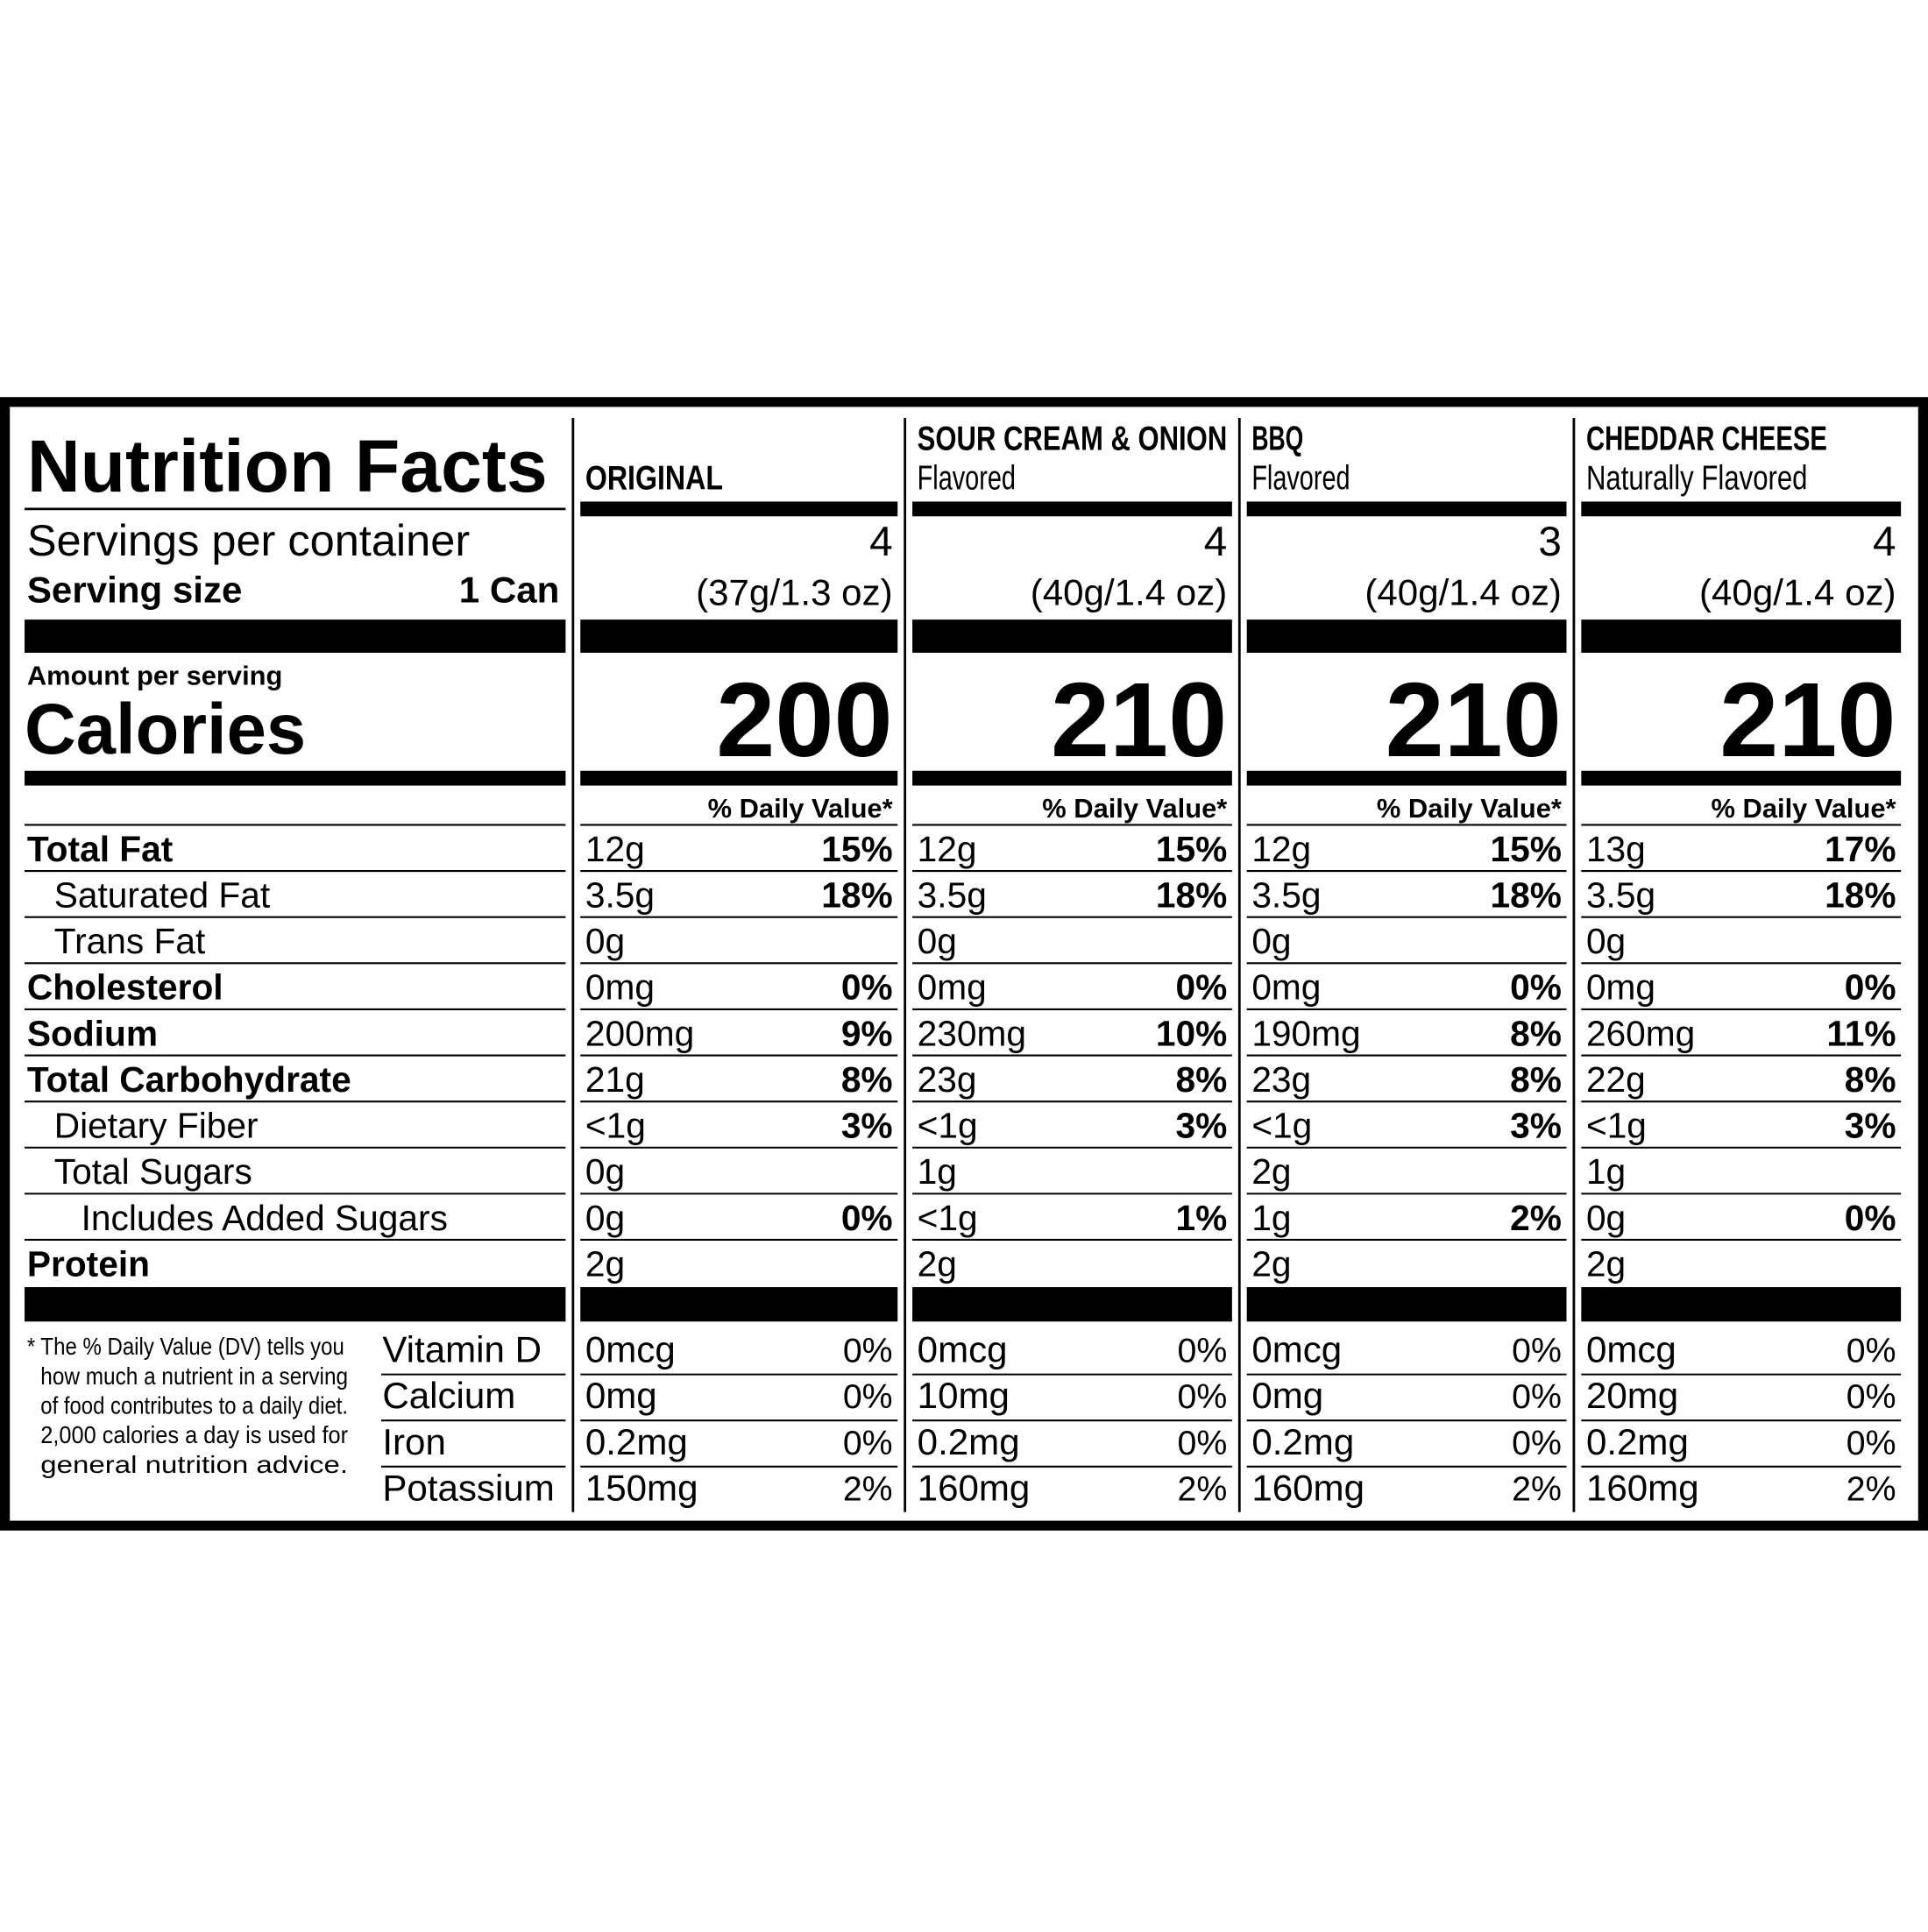 Image resolution: width=1928 pixels, height=1932 pixels. Describe the element at coordinates (194, 1434) in the screenshot. I see `footnote: 2,000 calories a day is used for` at that location.